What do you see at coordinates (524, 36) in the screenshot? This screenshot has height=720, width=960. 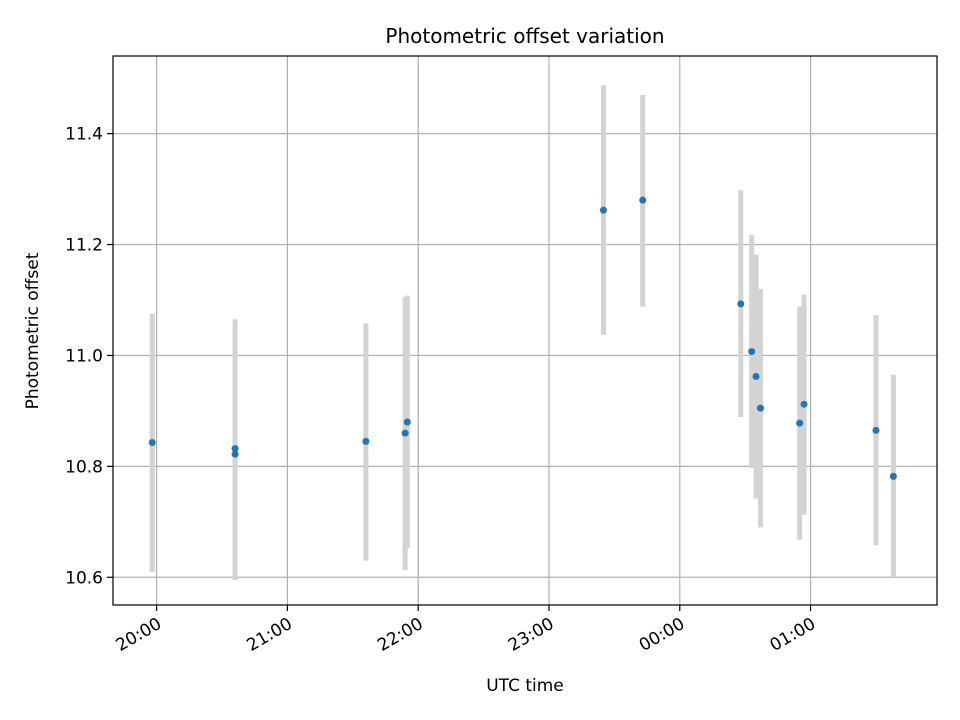 I see `chart-title: Photometric offset variation` at bounding box center [524, 36].